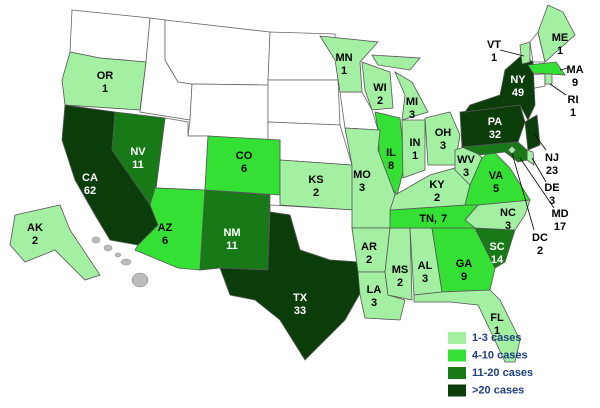 Image resolution: width=600 pixels, height=408 pixels. Describe the element at coordinates (552, 158) in the screenshot. I see `state-abbr: NJ` at that location.